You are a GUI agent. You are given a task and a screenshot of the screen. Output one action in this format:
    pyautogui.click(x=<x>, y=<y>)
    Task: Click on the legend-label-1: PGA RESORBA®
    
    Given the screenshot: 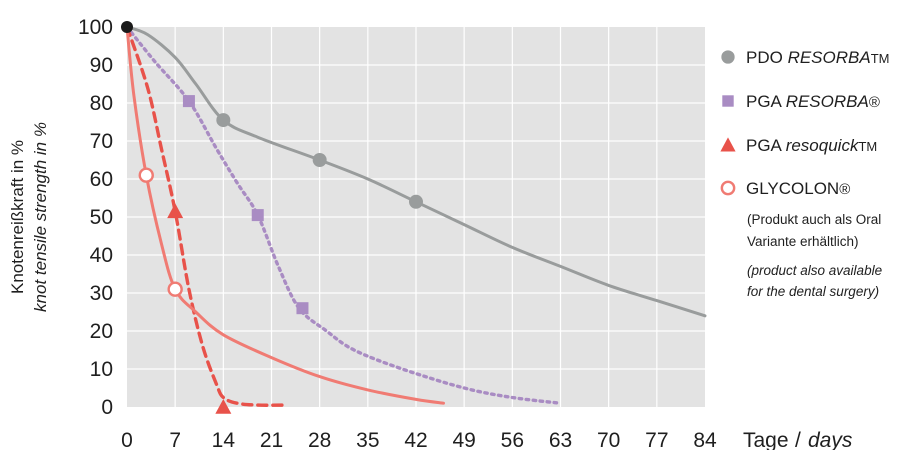 What is the action you would take?
    pyautogui.click(x=813, y=101)
    